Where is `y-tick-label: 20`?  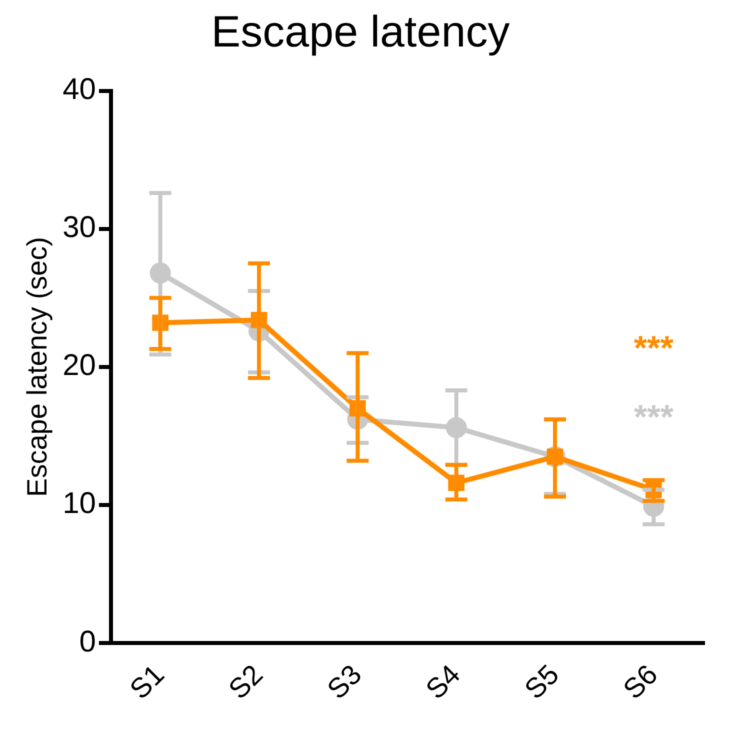 y-tick-label: 20 is located at coordinates (79, 365).